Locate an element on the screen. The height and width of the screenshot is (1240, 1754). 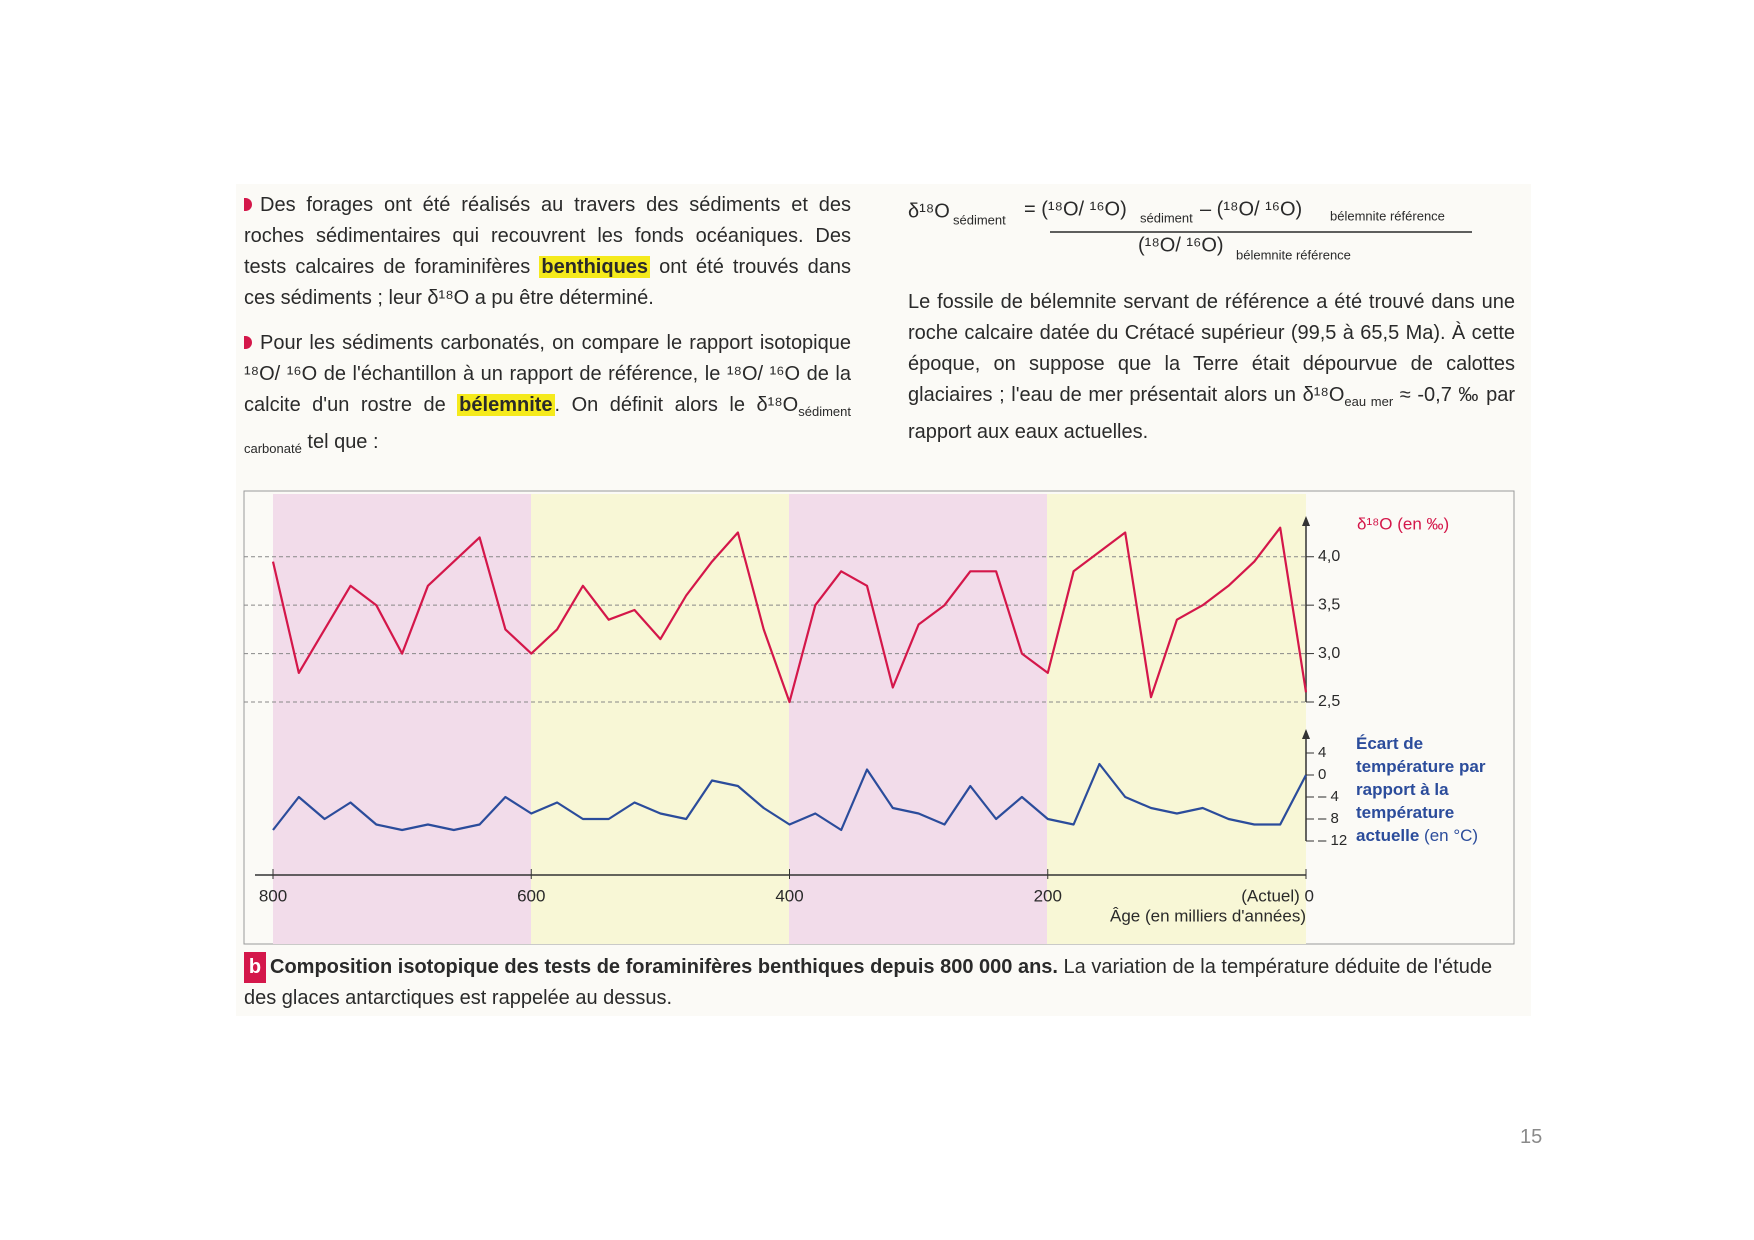
y2-tick-label: – 8 is located at coordinates (1328, 818).